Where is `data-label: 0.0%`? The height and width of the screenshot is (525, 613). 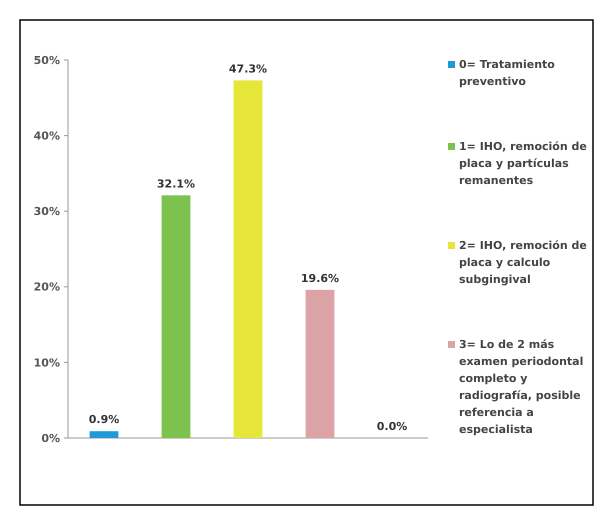 data-label: 0.0% is located at coordinates (392, 426).